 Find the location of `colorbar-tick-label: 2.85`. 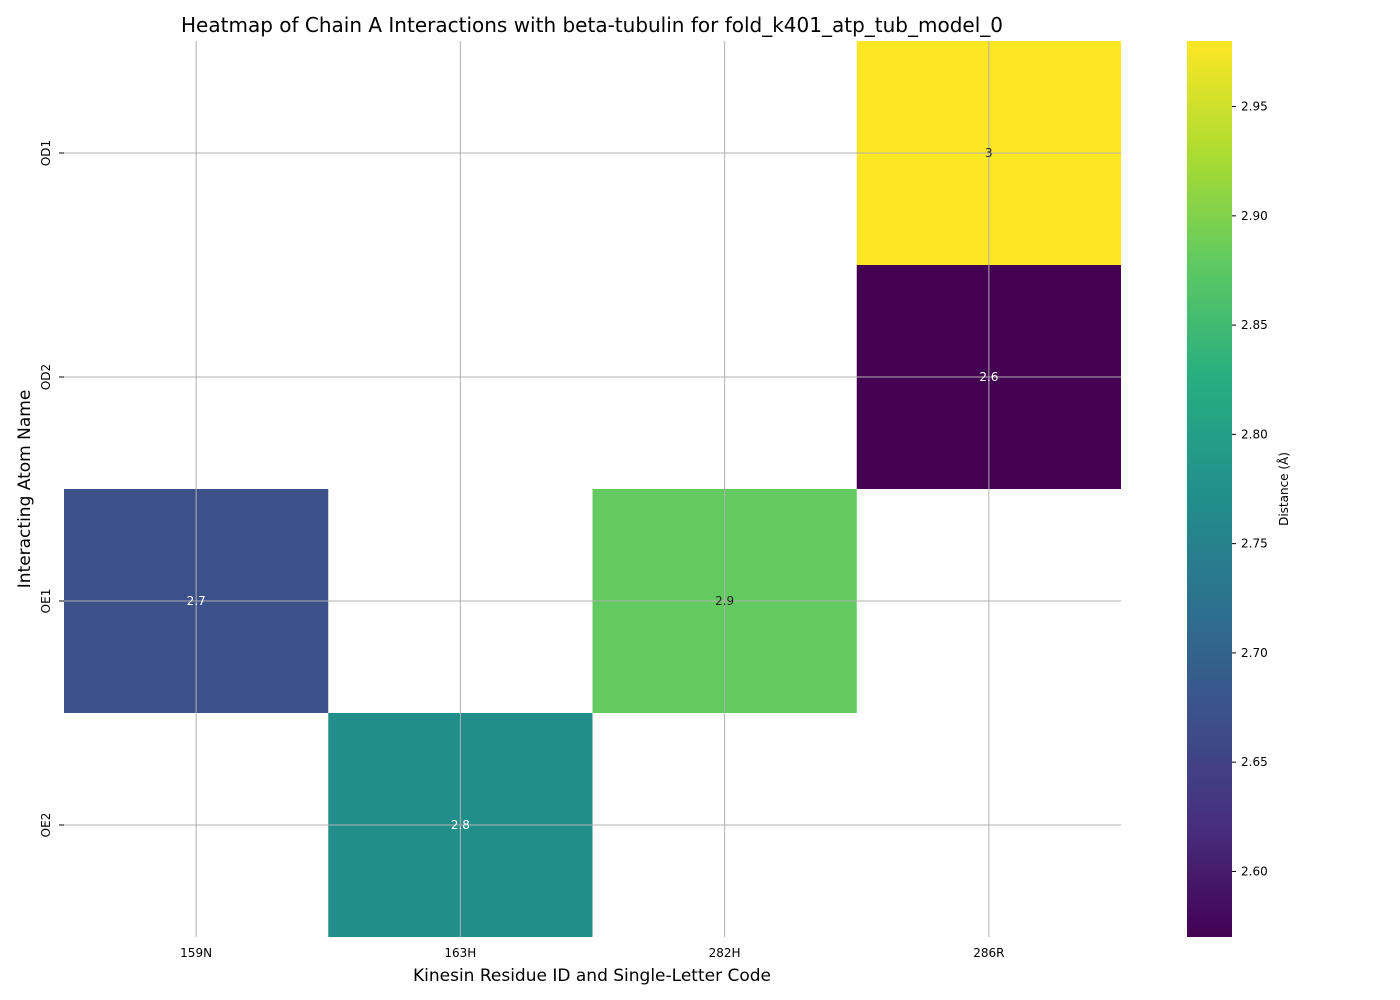

colorbar-tick-label: 2.85 is located at coordinates (1254, 325).